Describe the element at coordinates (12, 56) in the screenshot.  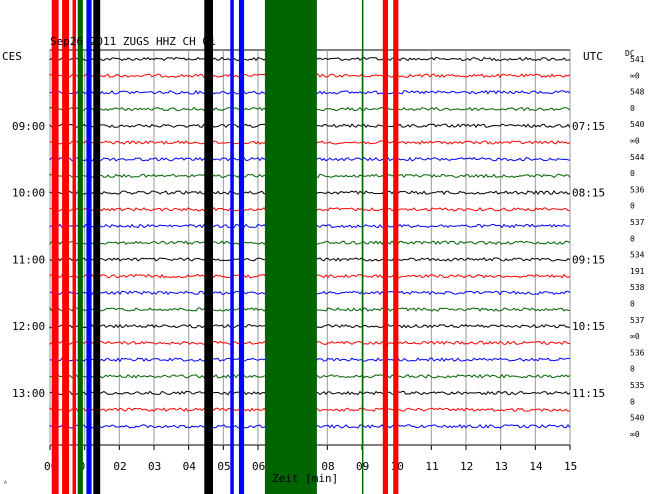
I see `left-timezone-label: CES` at that location.